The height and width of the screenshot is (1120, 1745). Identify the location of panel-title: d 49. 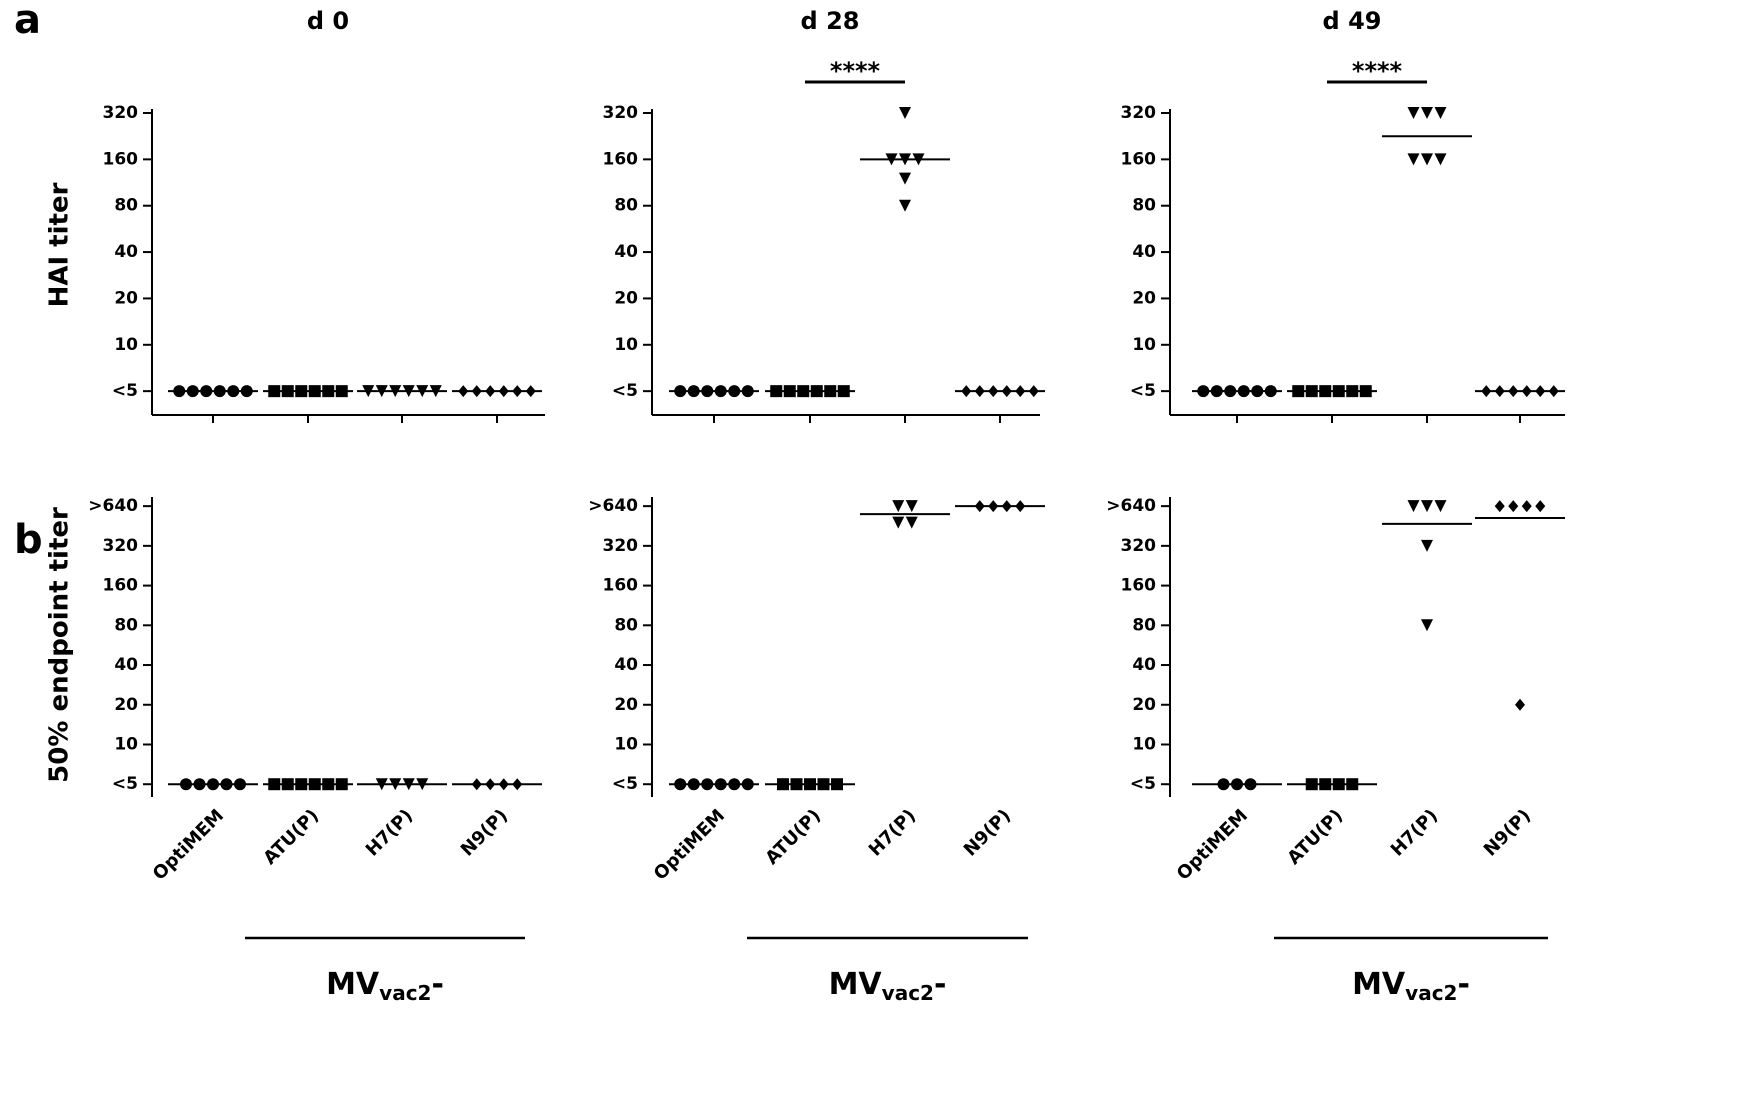
(1352, 21).